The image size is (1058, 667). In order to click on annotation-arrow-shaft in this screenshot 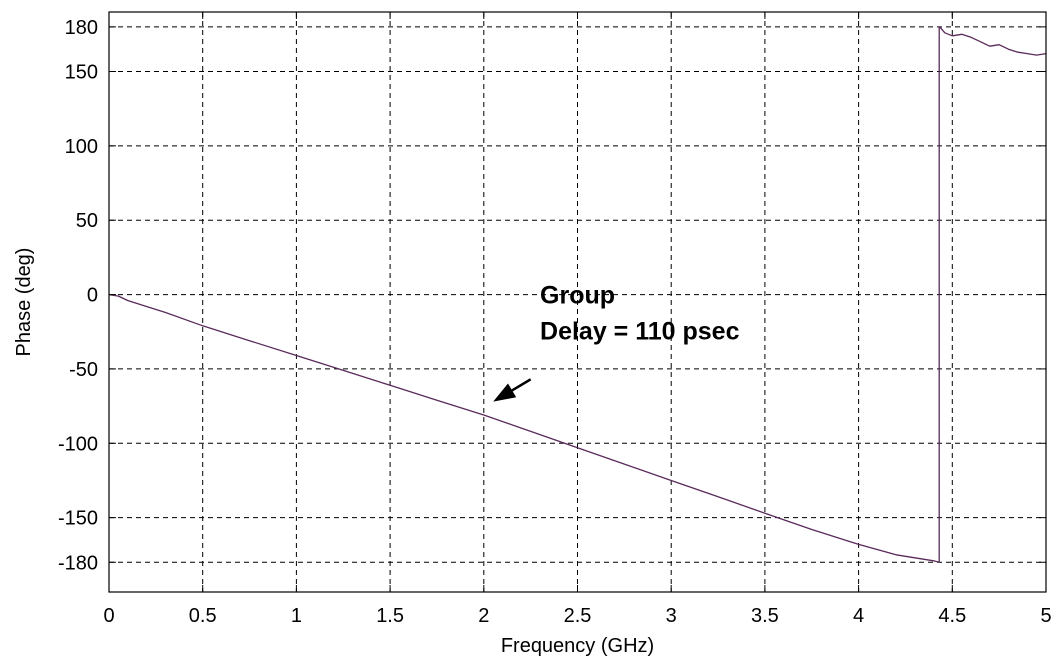, I will do `click(521, 385)`.